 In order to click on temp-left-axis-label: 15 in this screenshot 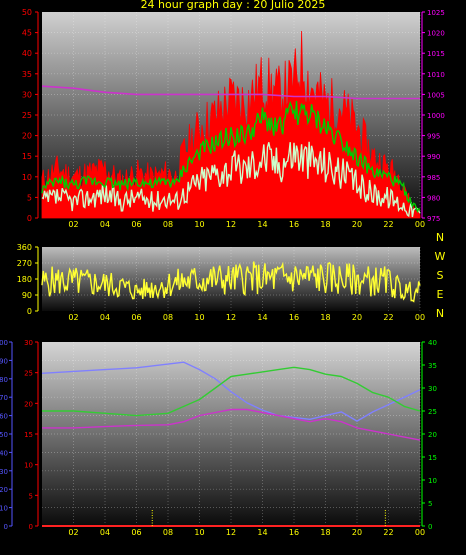, I will do `click(28, 435)`.